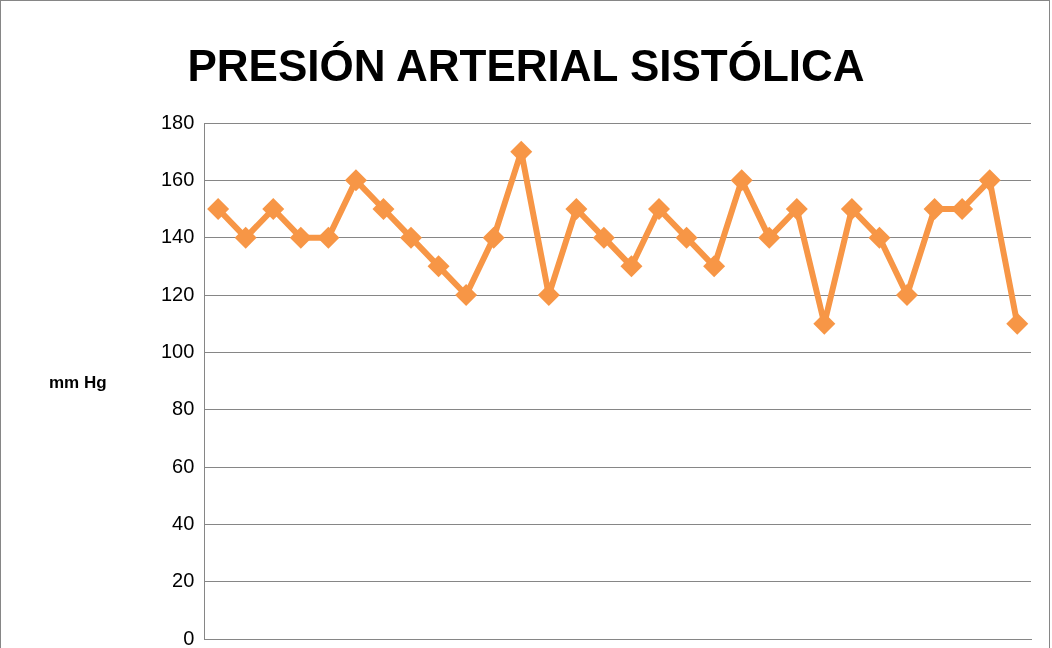  I want to click on y-tick-label: 180, so click(177, 121).